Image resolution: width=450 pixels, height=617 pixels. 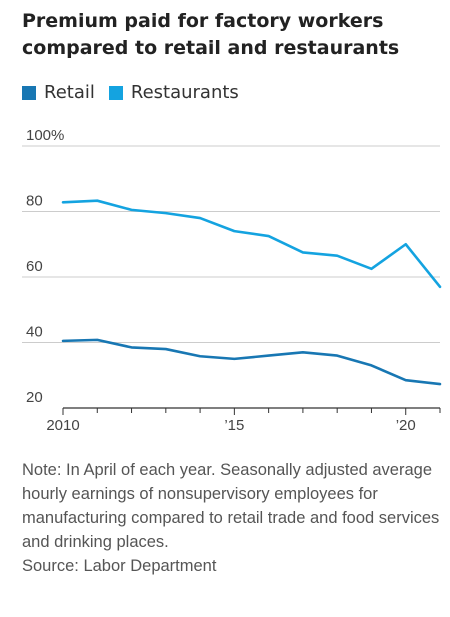 What do you see at coordinates (29, 92) in the screenshot?
I see `legend-swatch-retail` at bounding box center [29, 92].